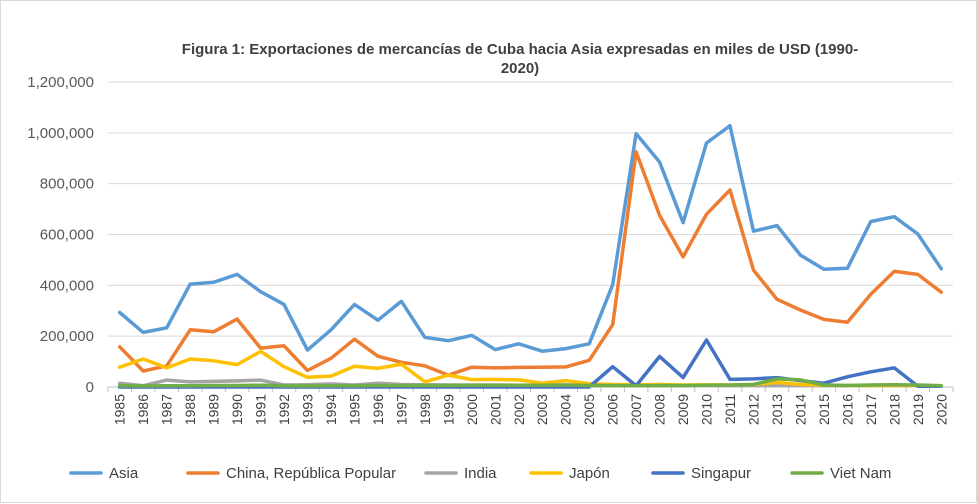  What do you see at coordinates (120, 409) in the screenshot?
I see `x-tick-label: 1985` at bounding box center [120, 409].